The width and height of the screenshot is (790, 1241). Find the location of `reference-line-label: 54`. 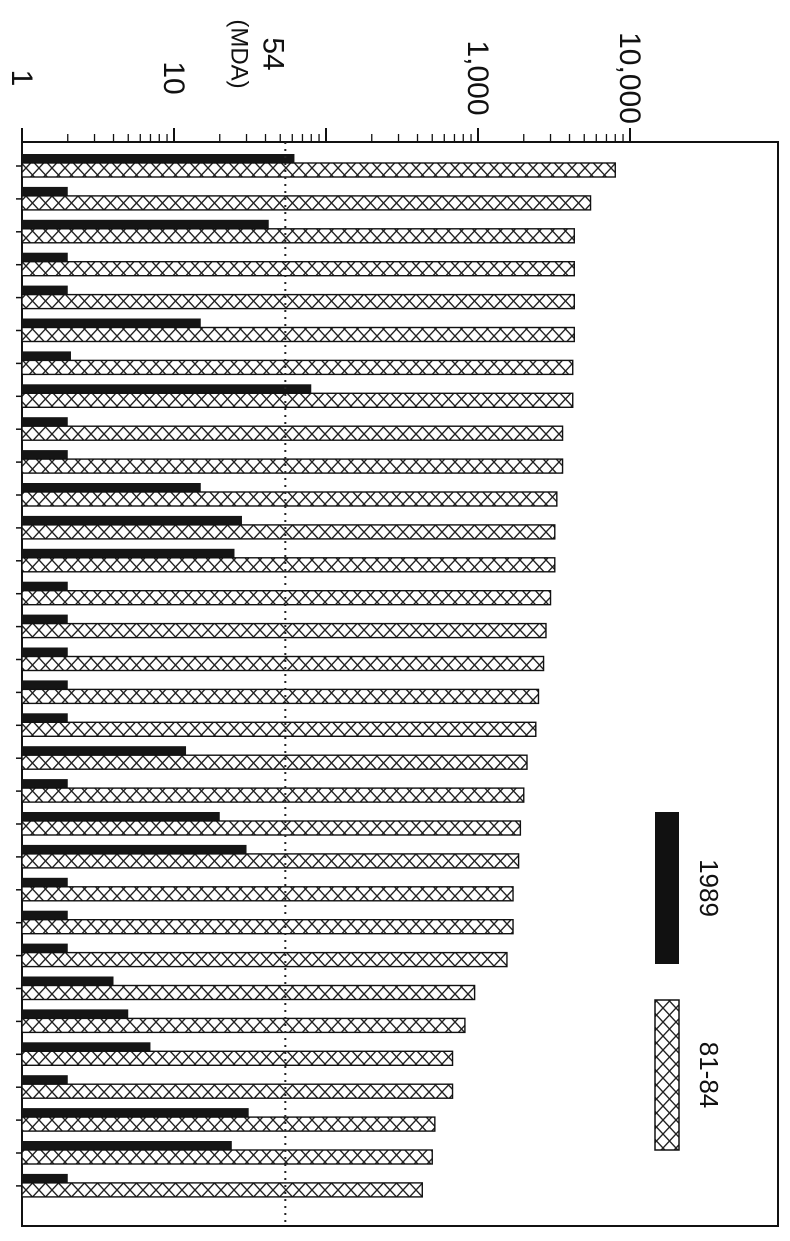

reference-line-label: 54 is located at coordinates (272, 53).